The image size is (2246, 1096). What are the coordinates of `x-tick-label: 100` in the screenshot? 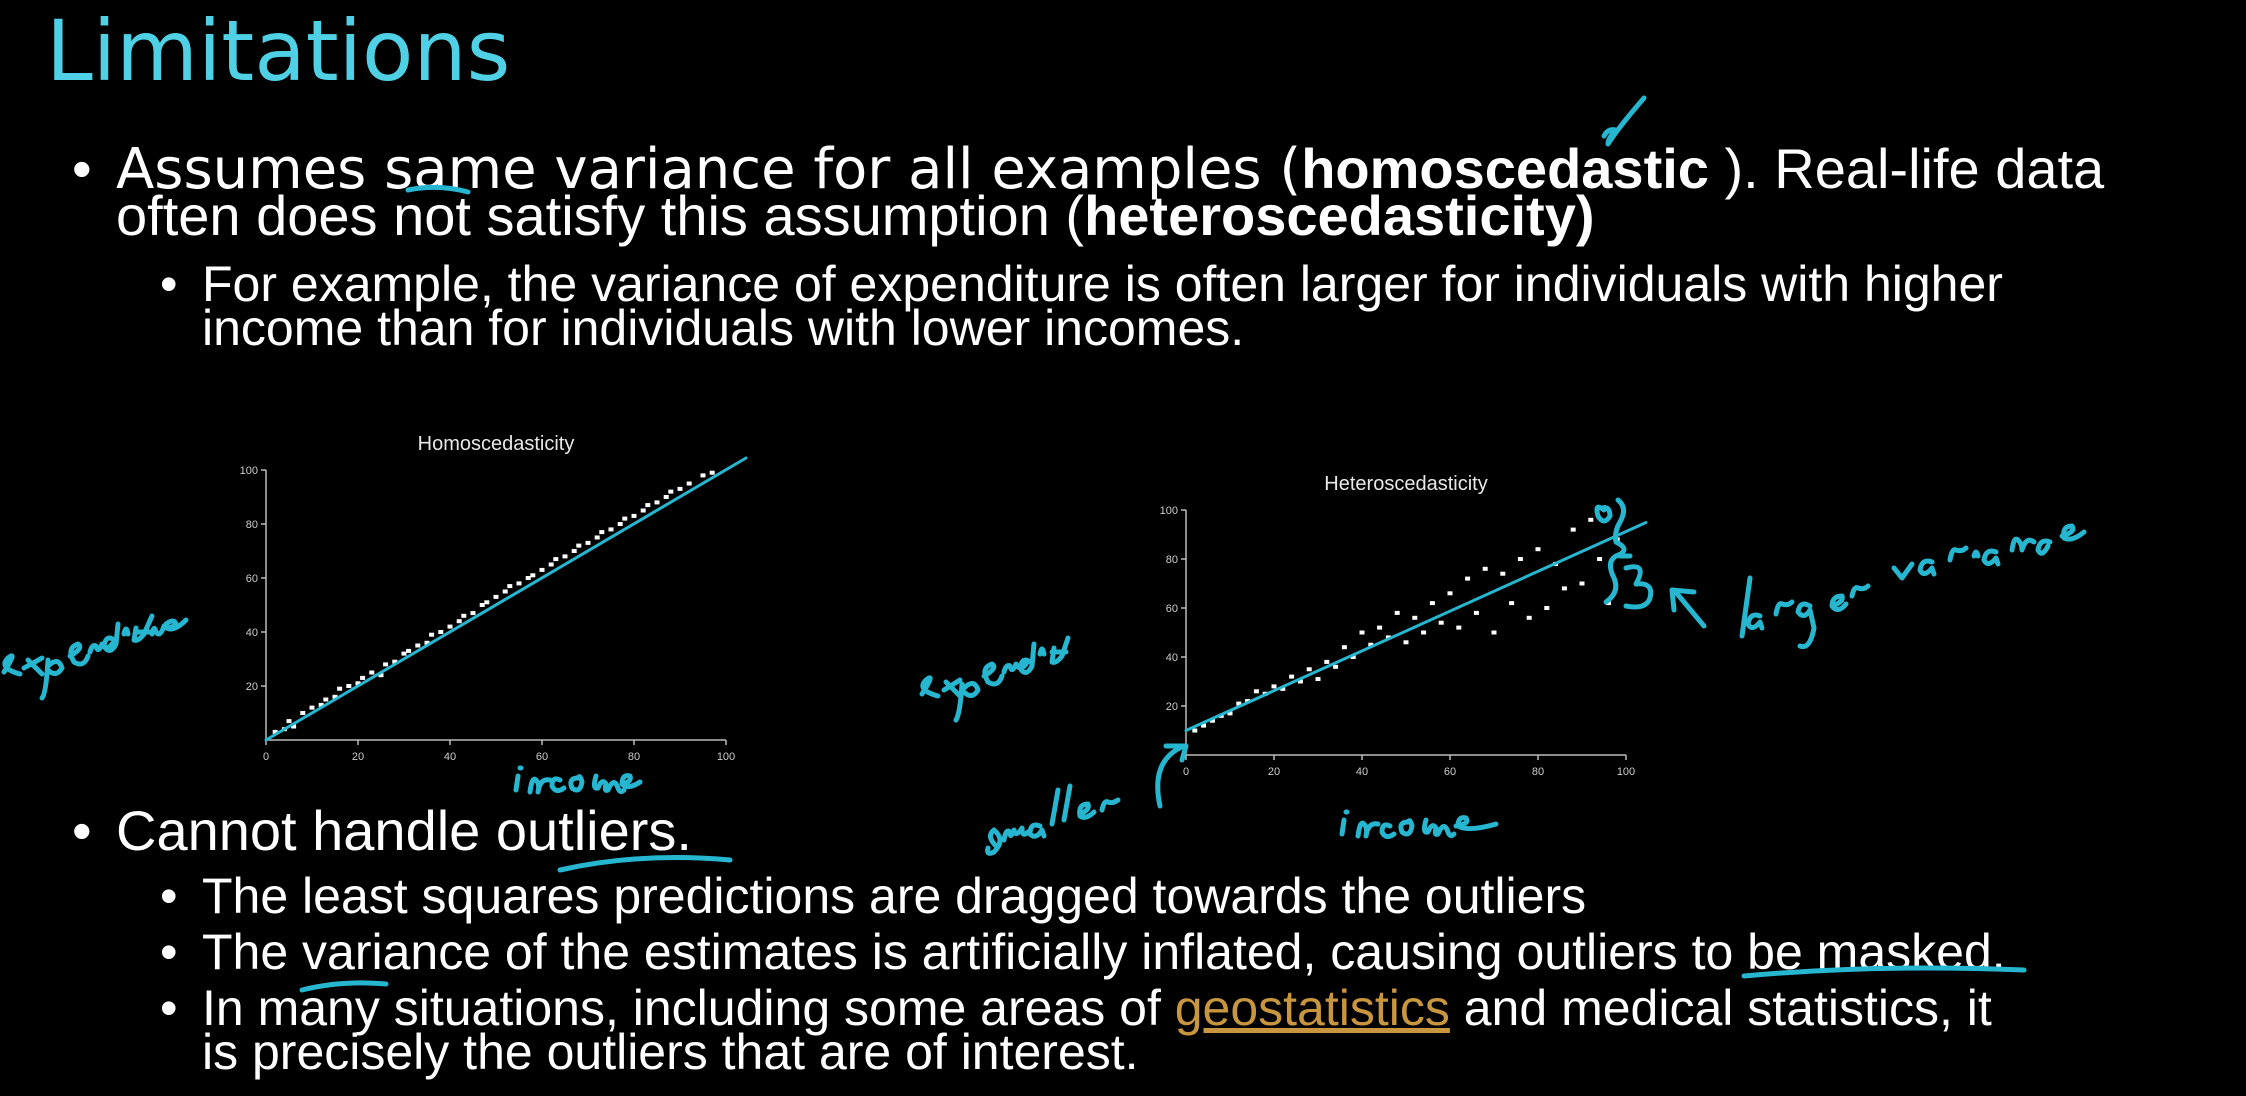 It's located at (726, 757).